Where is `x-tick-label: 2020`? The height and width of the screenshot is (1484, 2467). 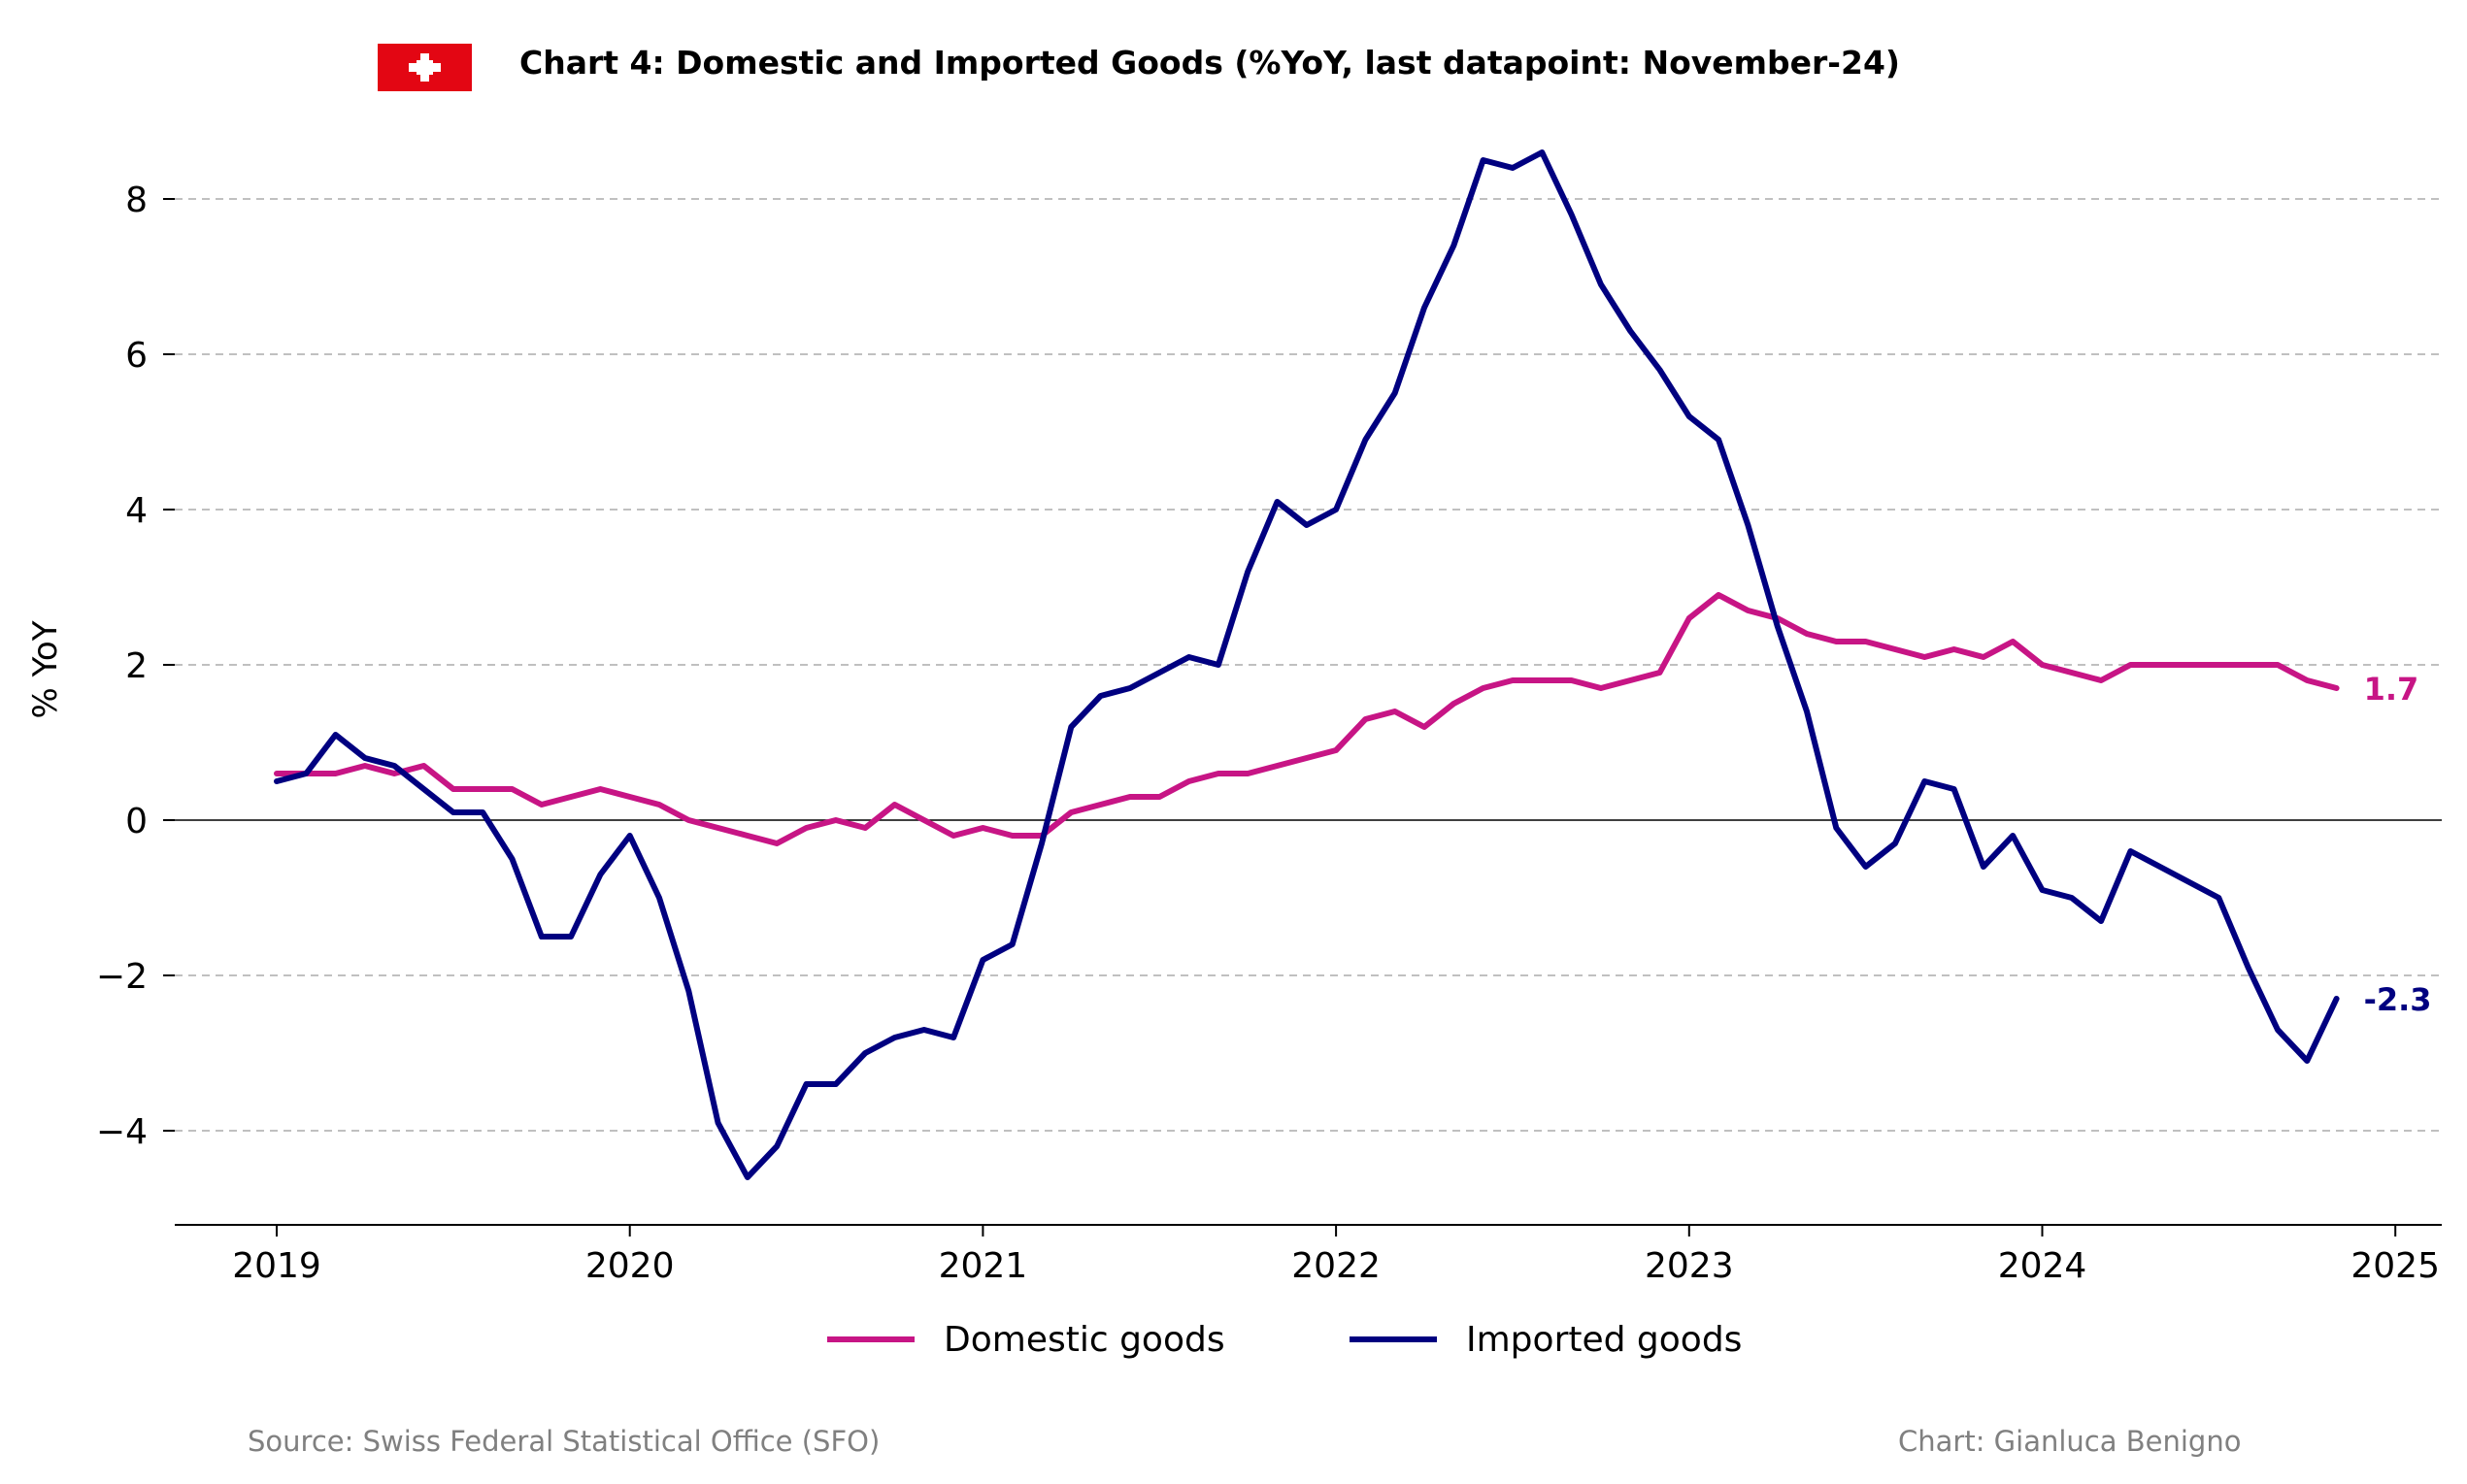 x-tick-label: 2020 is located at coordinates (630, 1266).